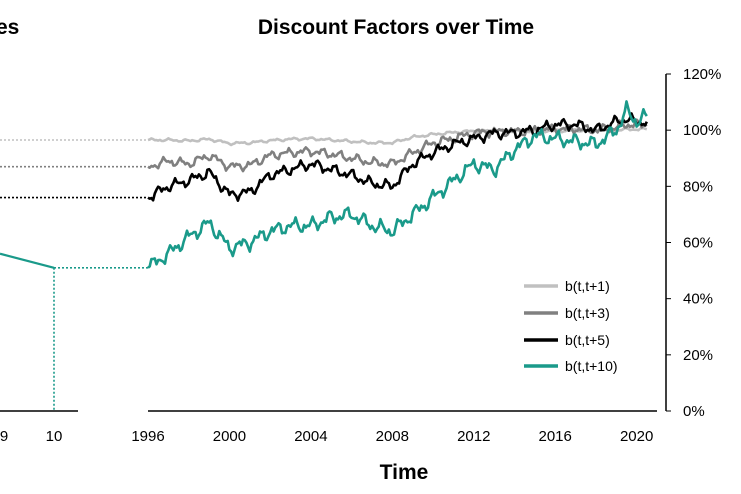 This screenshot has width=741, height=494. I want to click on y-tick-label: 100%, so click(702, 130).